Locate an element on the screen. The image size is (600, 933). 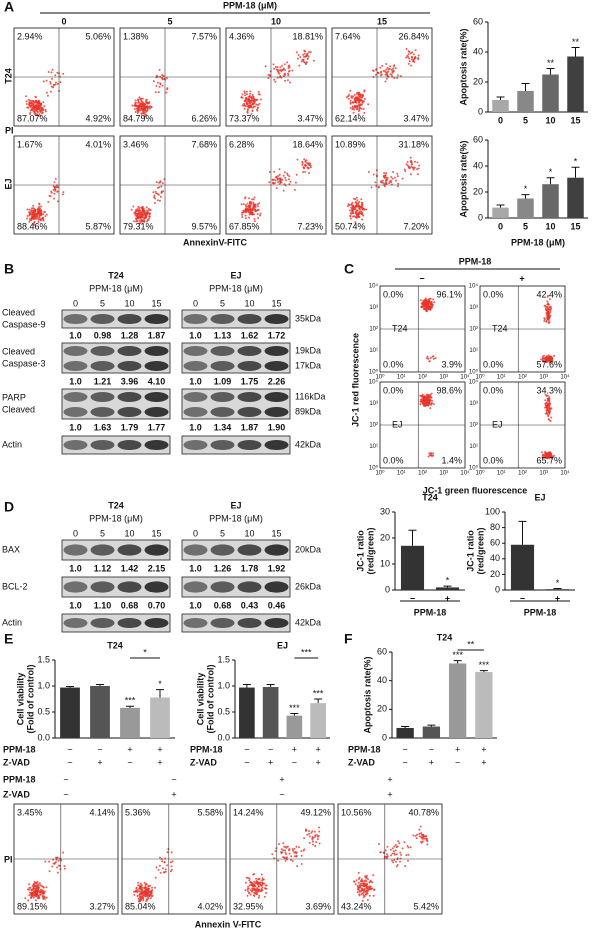
blot-band-strip is located at coordinates (236, 445).